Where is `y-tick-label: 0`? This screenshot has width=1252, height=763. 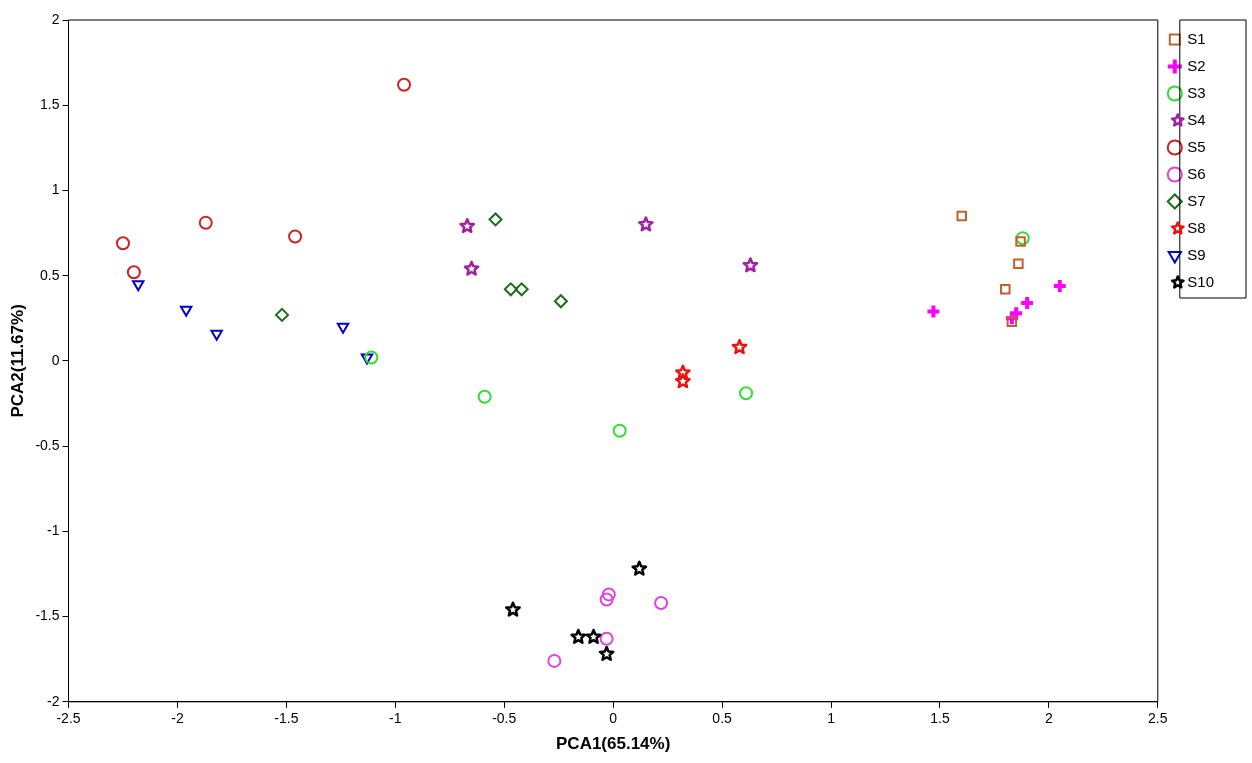 y-tick-label: 0 is located at coordinates (55, 359).